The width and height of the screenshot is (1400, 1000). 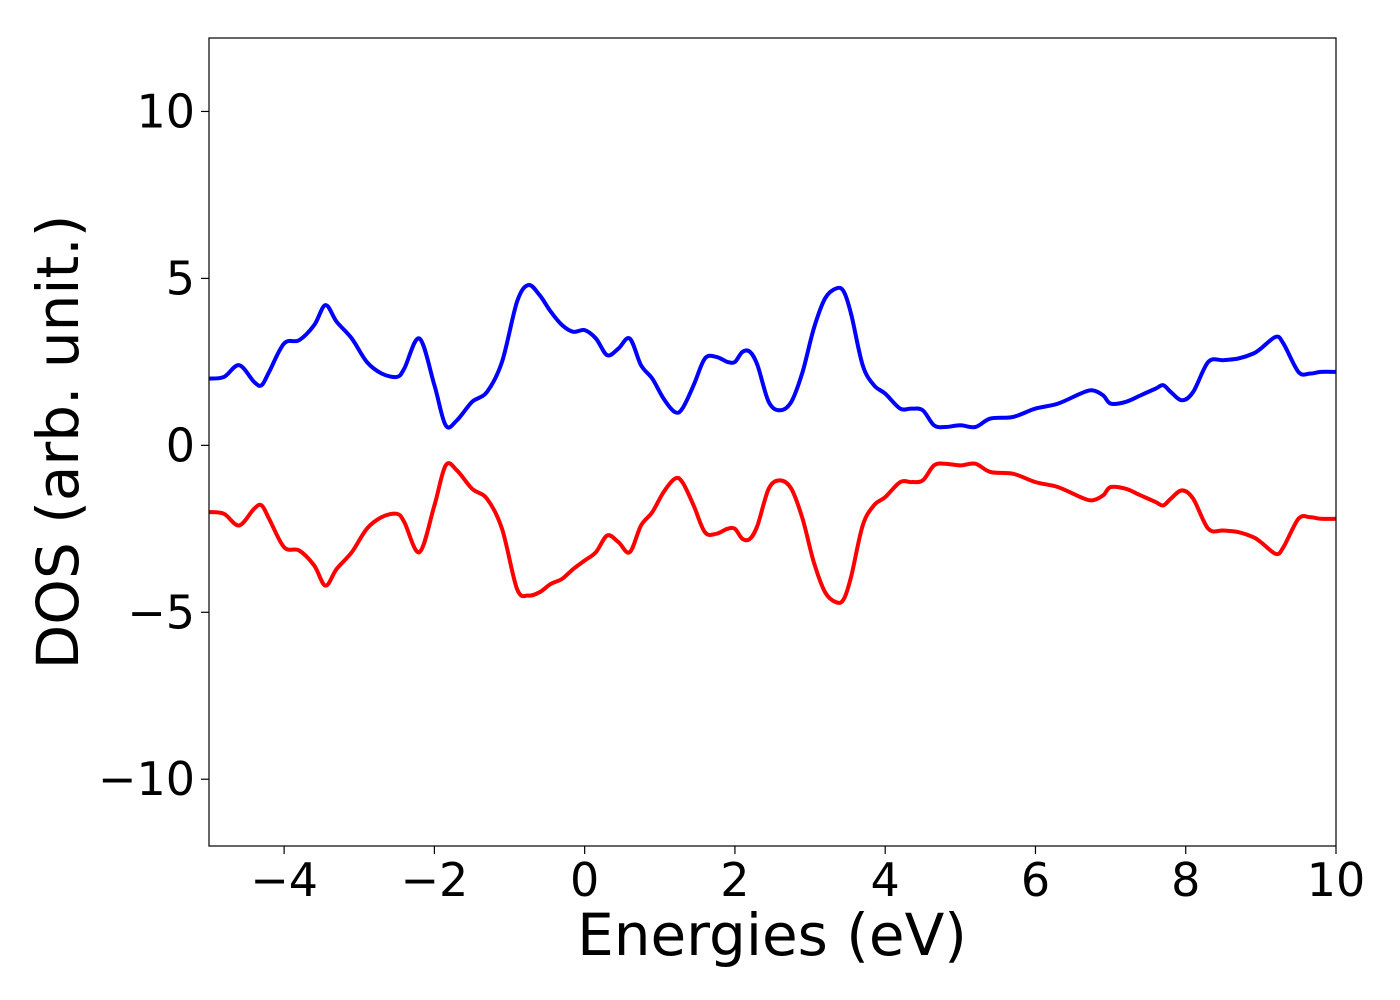 What do you see at coordinates (584, 880) in the screenshot?
I see `x-tick-label: 0` at bounding box center [584, 880].